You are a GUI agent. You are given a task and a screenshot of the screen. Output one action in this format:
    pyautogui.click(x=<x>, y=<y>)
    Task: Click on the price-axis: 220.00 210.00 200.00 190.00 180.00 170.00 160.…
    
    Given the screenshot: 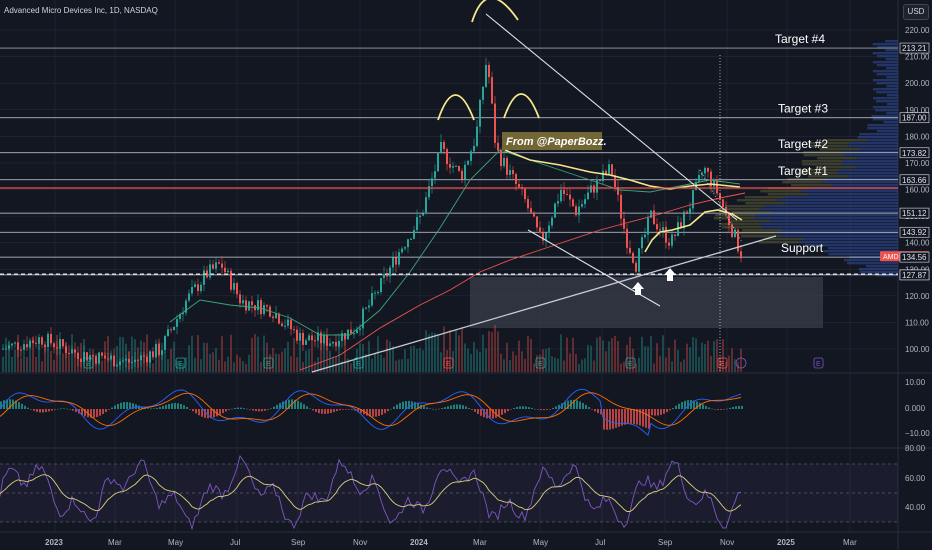 What is the action you would take?
    pyautogui.click(x=905, y=190)
    